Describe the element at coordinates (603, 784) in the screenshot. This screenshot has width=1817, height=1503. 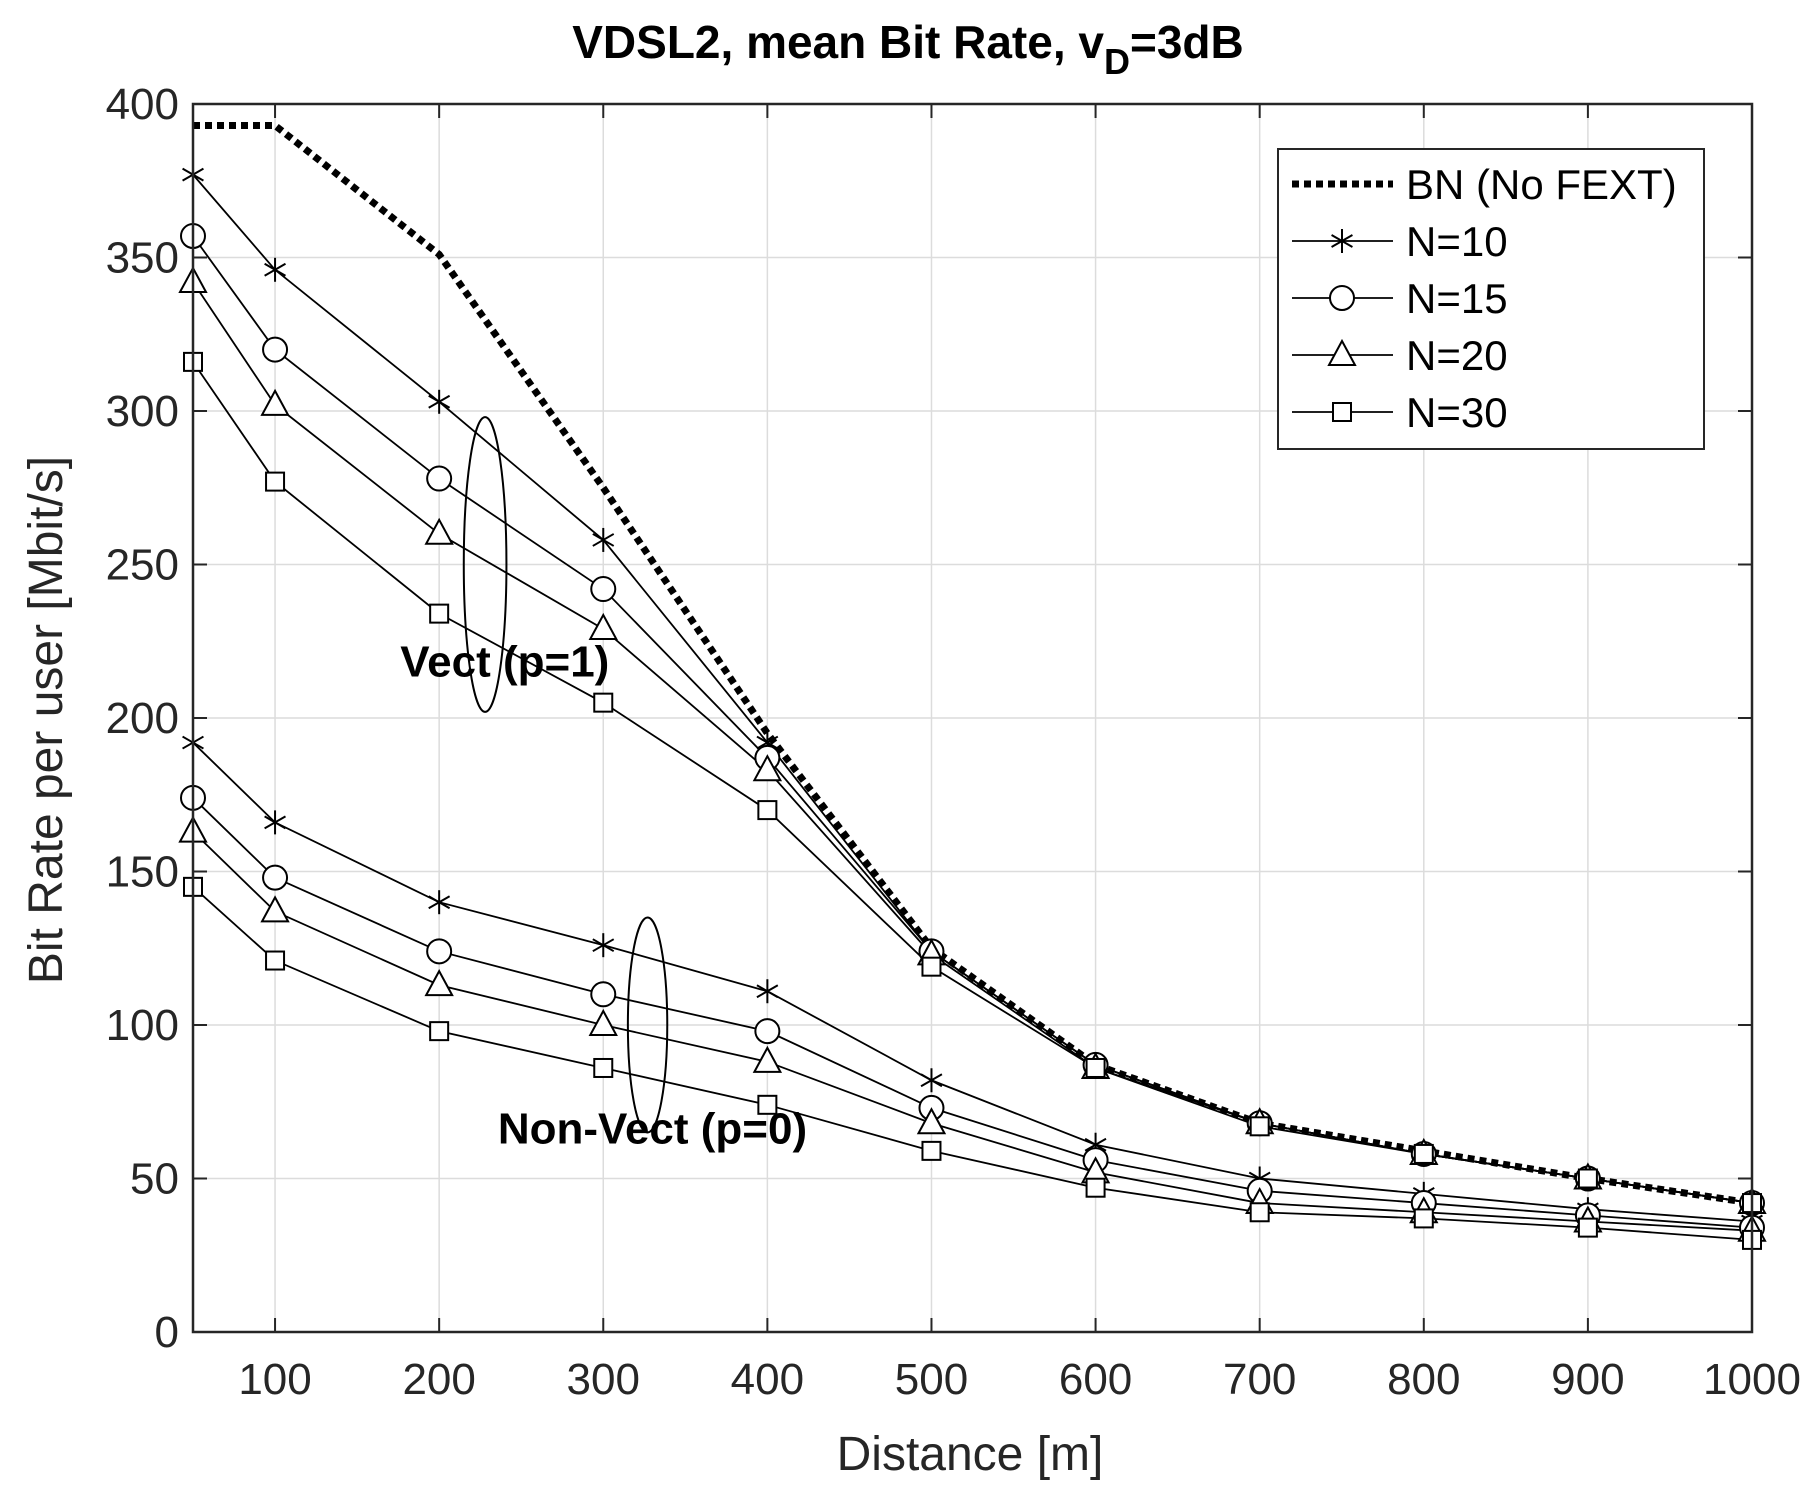
I see `annotations: Vect (p=1) Non-Vect (p=0)` at that location.